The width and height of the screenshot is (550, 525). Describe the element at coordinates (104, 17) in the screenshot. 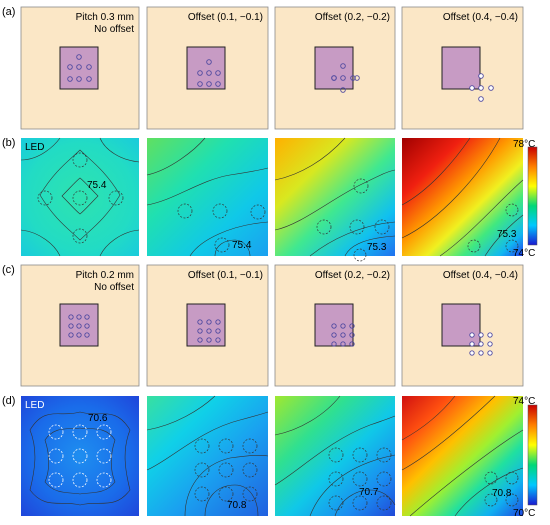

I see `caption-line: Pitch 0.3 mm` at that location.